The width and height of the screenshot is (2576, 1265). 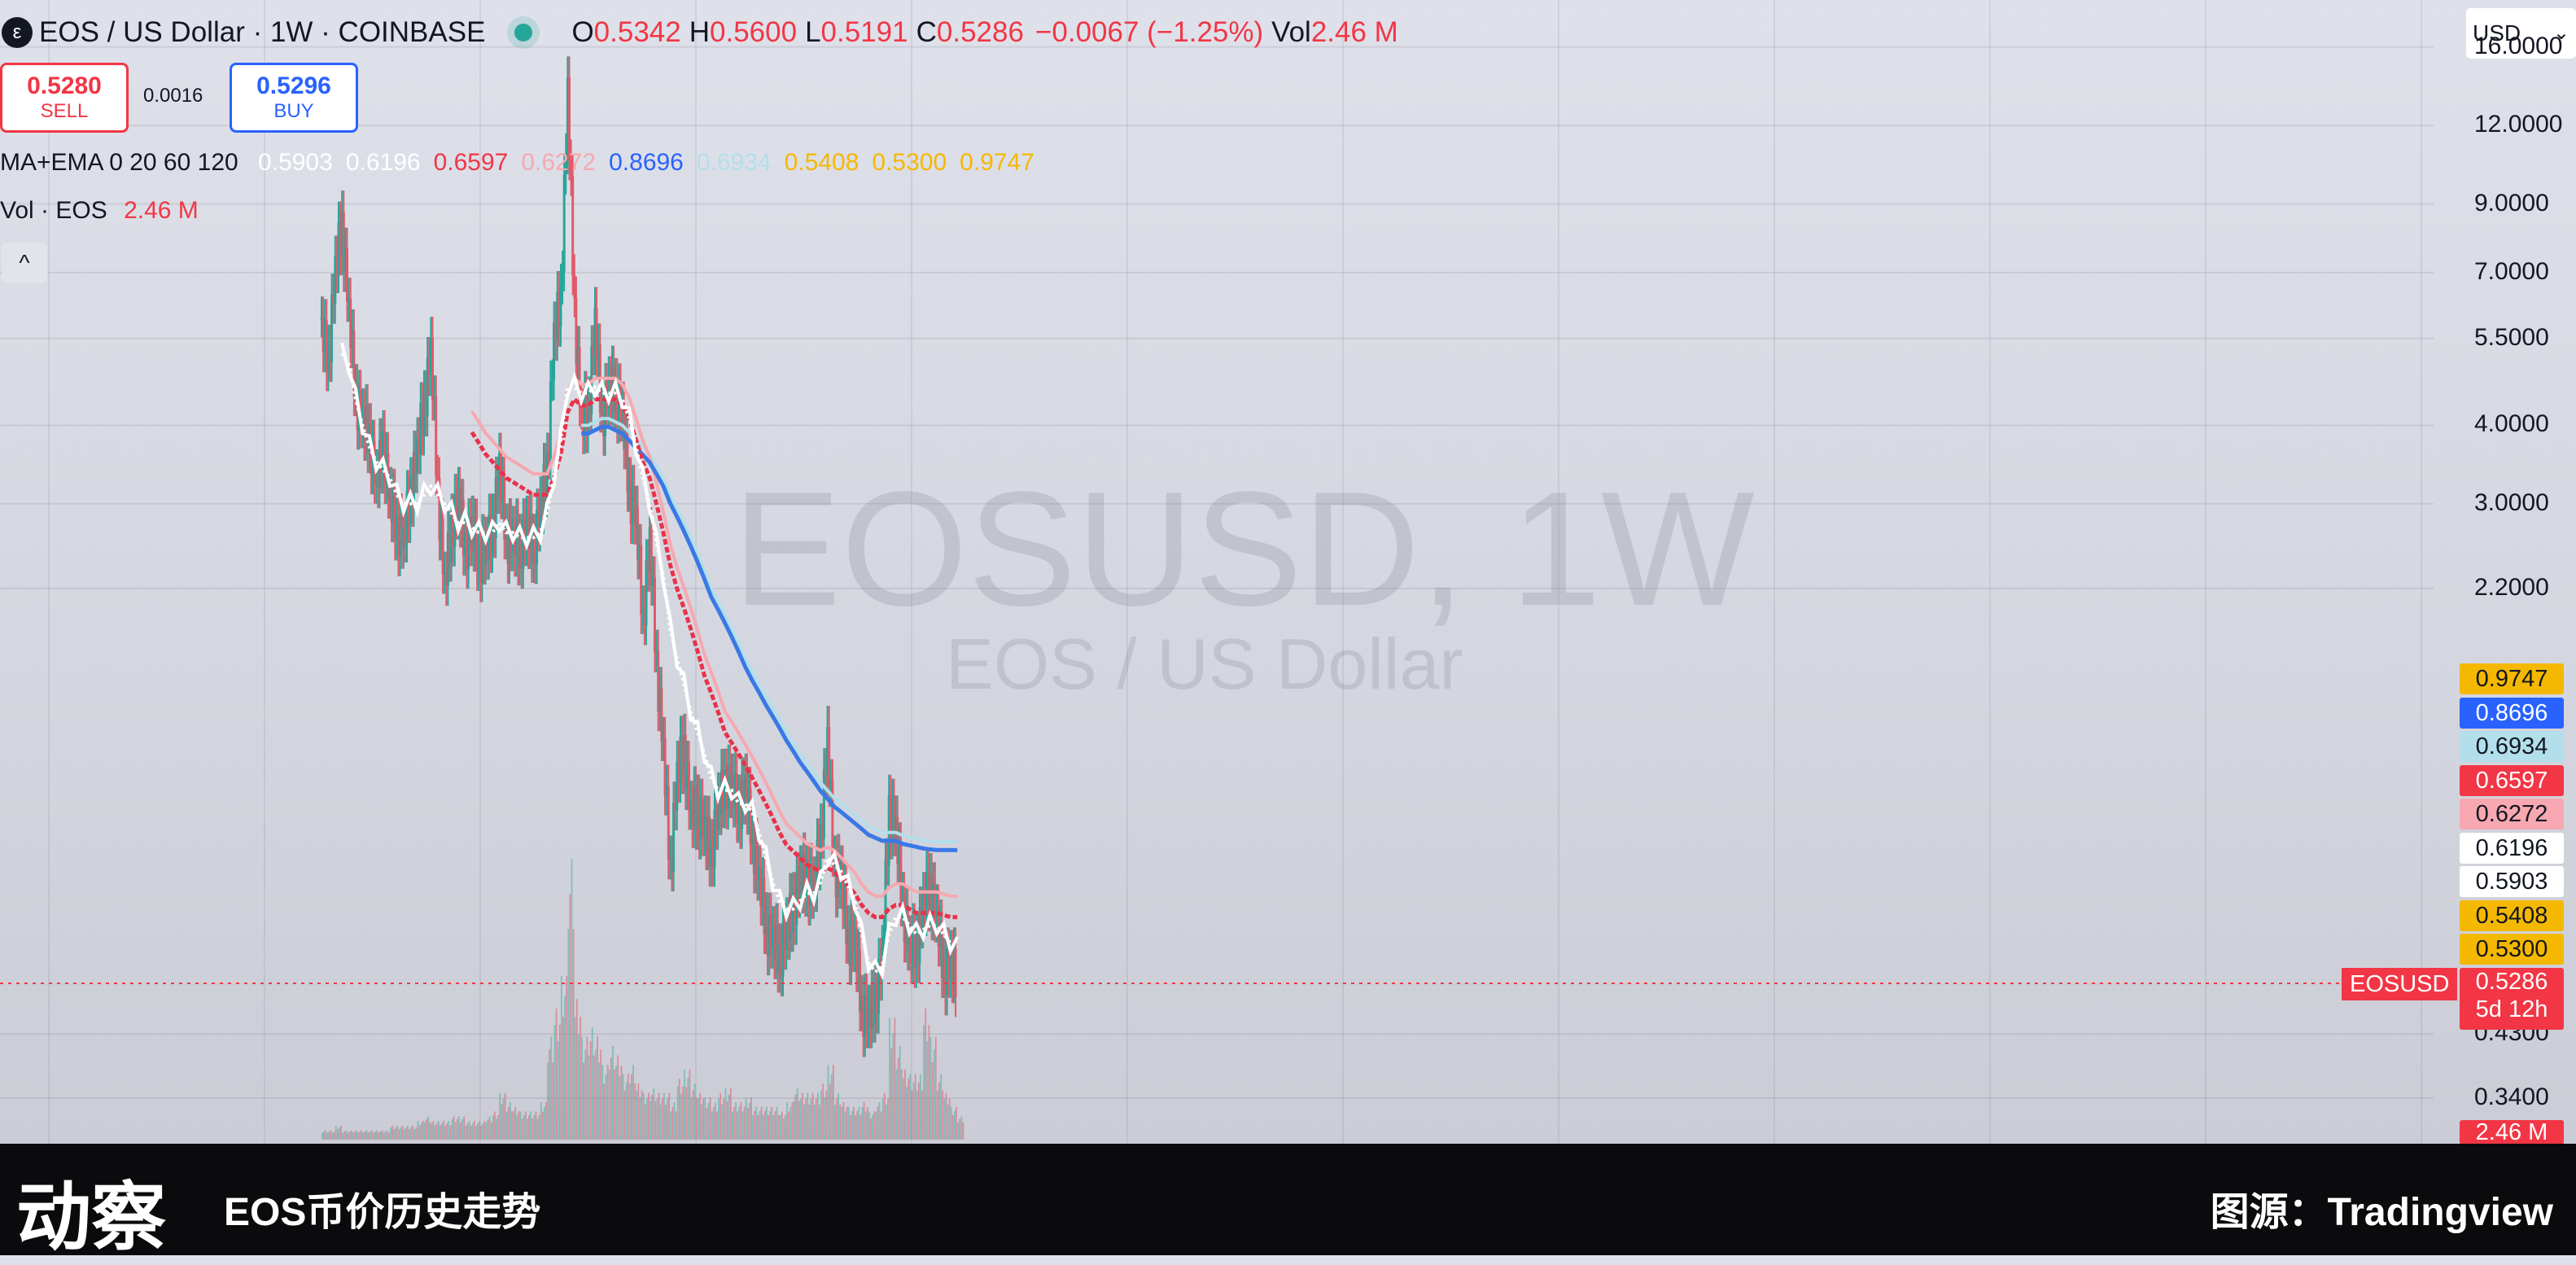 I want to click on ema120-light-line, so click(x=769, y=630).